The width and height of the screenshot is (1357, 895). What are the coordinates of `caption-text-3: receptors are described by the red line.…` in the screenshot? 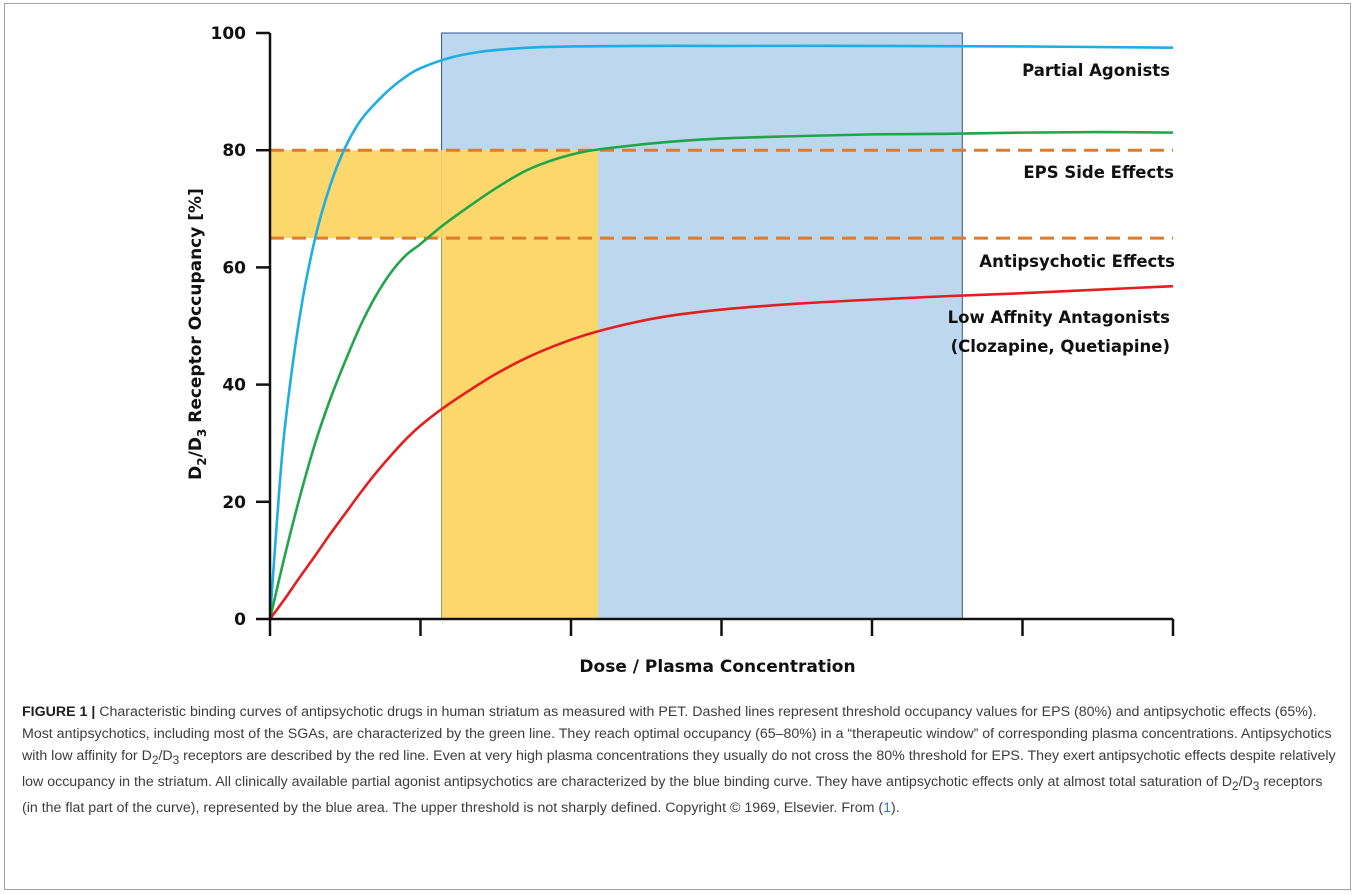 It's located at (679, 769).